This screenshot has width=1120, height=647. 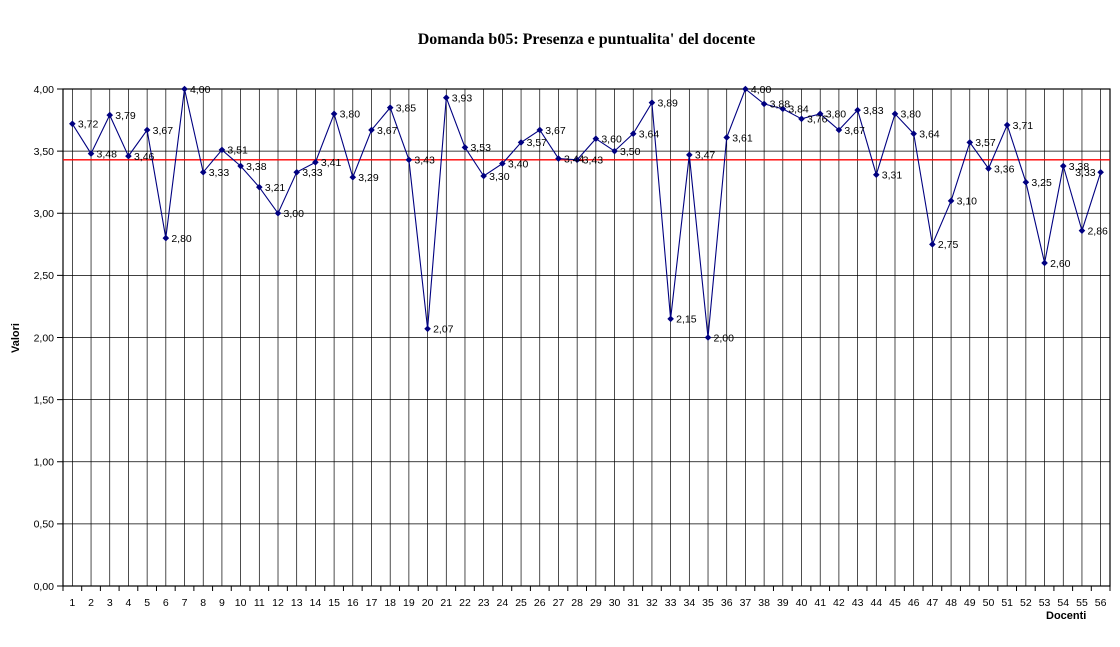 What do you see at coordinates (44, 152) in the screenshot?
I see `y-tick-label: 3,50` at bounding box center [44, 152].